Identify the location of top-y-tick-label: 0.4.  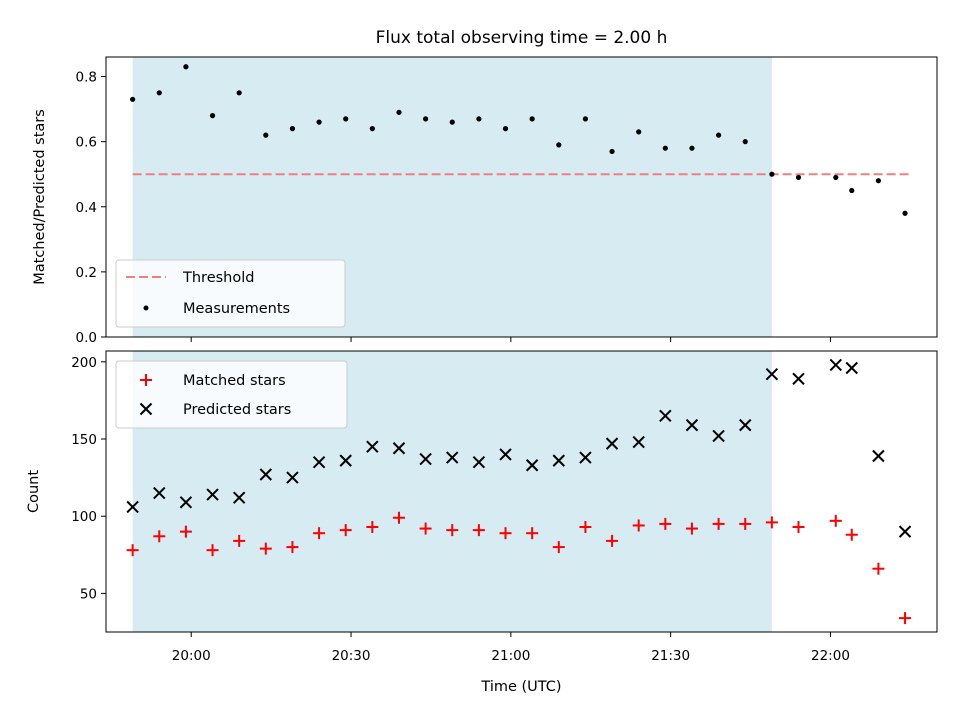
(86, 208).